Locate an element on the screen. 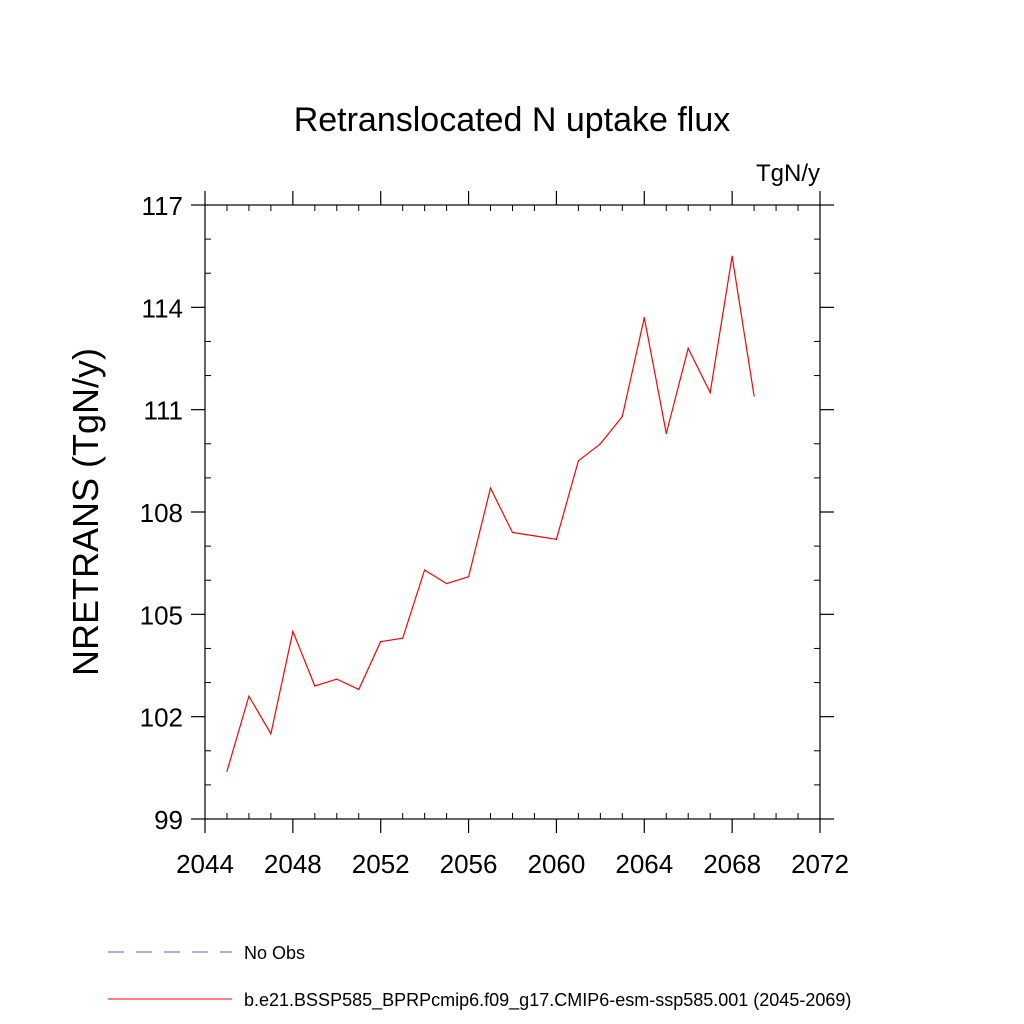  x-tick-label: 2064 is located at coordinates (644, 864).